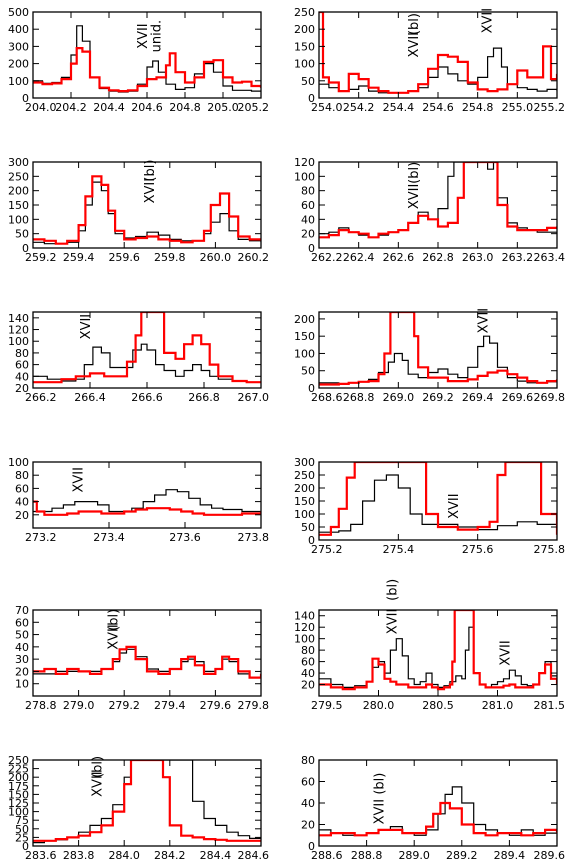 Image resolution: width=569 pixels, height=861 pixels. Describe the element at coordinates (550, 107) in the screenshot. I see `x-tick-label: 255.2` at that location.